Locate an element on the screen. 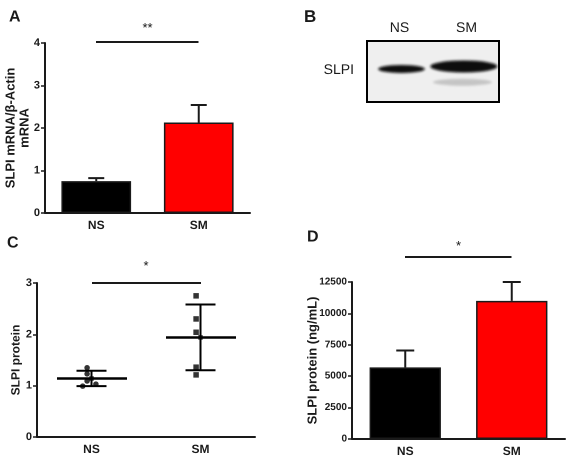 Image resolution: width=567 pixels, height=471 pixels. y-tick-label: 5000 is located at coordinates (336, 376).